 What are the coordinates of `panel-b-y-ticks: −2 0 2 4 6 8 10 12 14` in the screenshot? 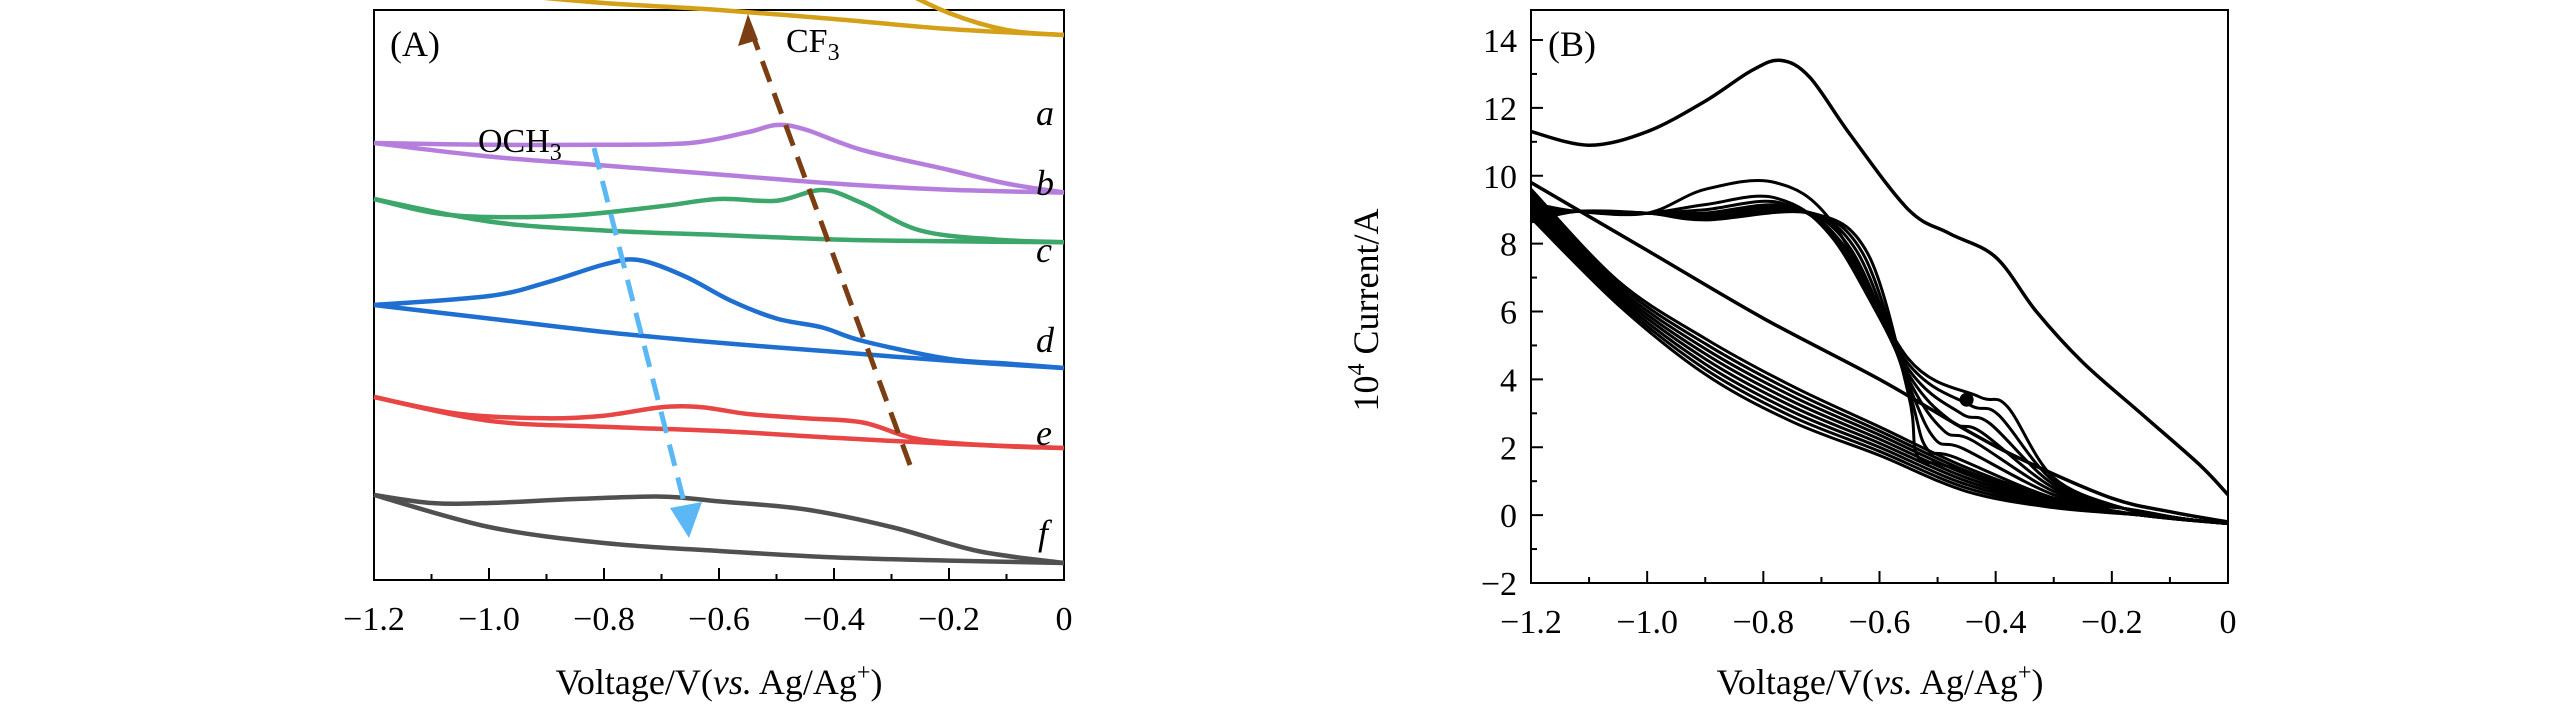 It's located at (1512, 313).